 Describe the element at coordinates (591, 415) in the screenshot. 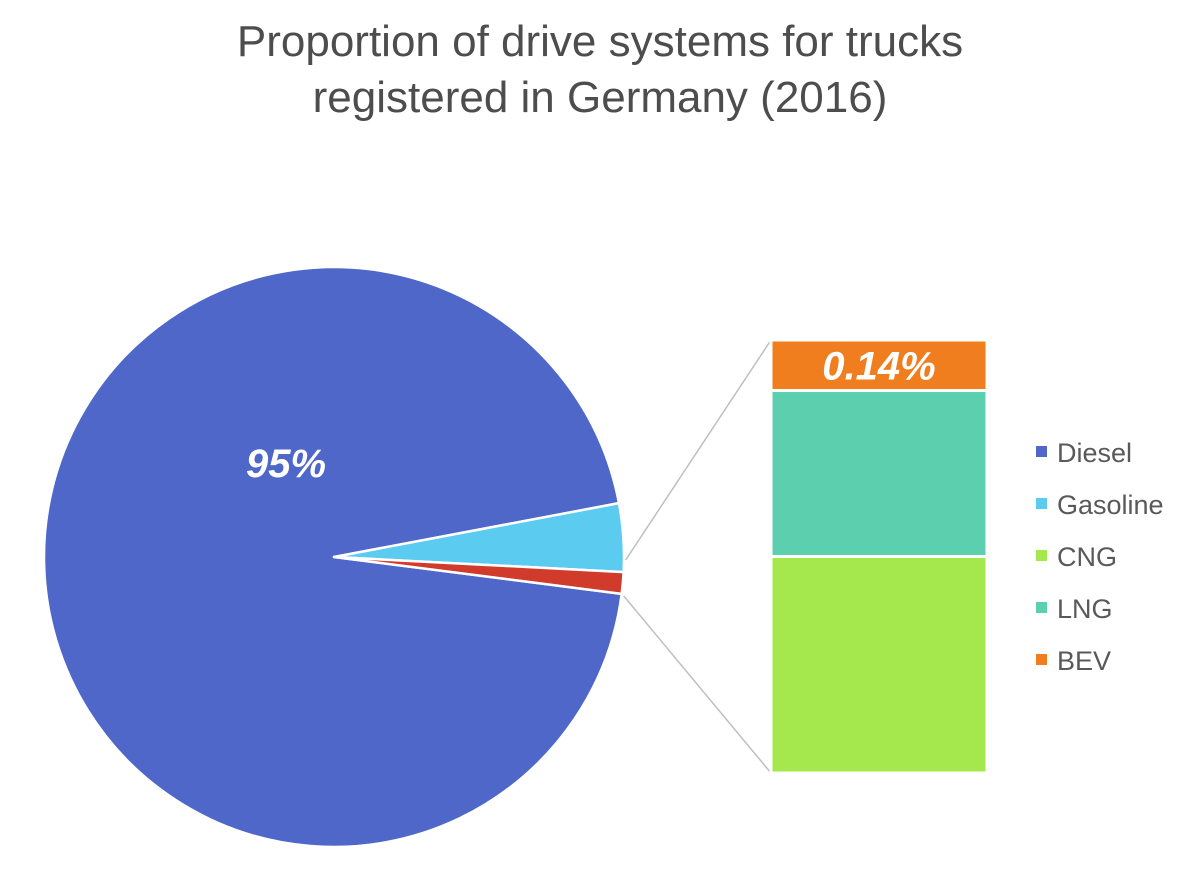

I see `data-labels: 95% 0.14%` at that location.